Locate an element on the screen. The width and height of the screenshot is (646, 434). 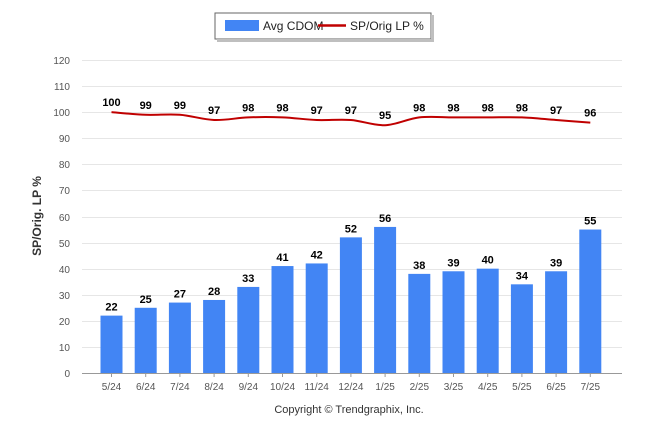
x-tick-label-2/25: 2/25 is located at coordinates (420, 387).